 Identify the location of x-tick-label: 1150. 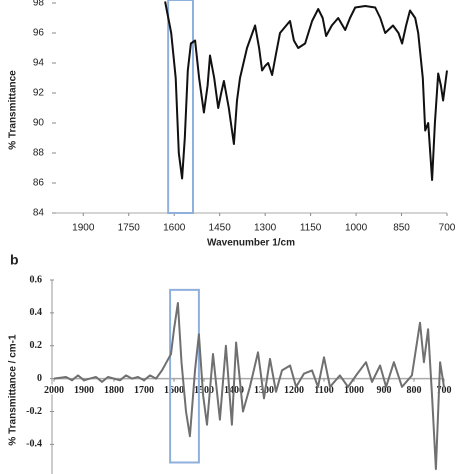
(311, 228).